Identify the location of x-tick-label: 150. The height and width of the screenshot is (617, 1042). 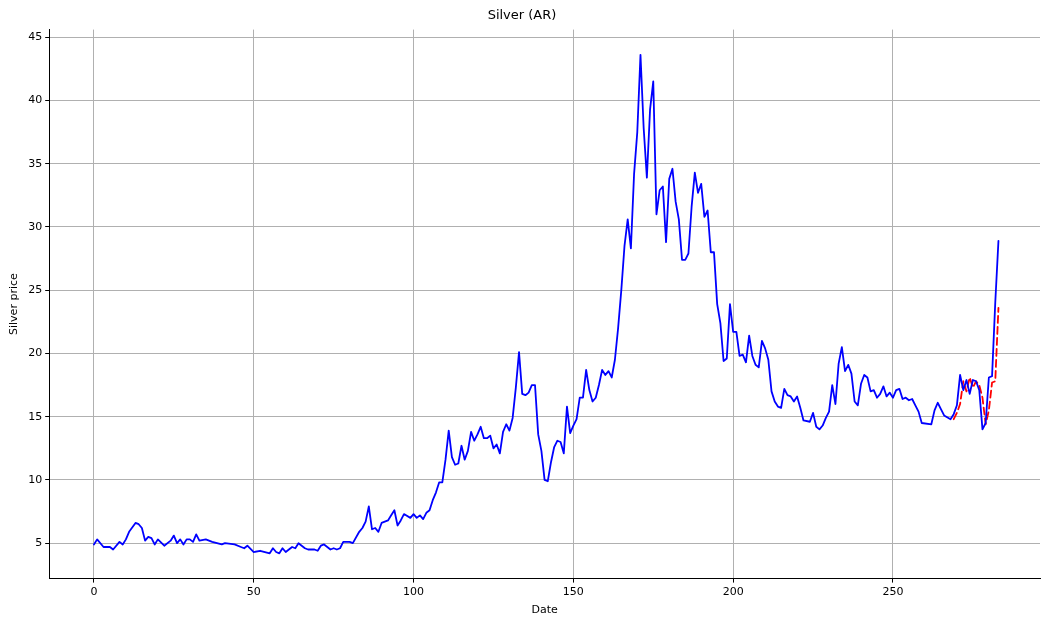
(573, 592).